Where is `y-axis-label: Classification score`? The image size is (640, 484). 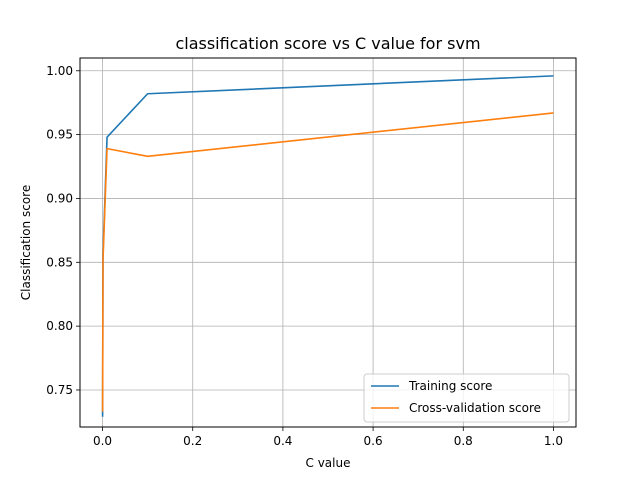
y-axis-label: Classification score is located at coordinates (26, 242).